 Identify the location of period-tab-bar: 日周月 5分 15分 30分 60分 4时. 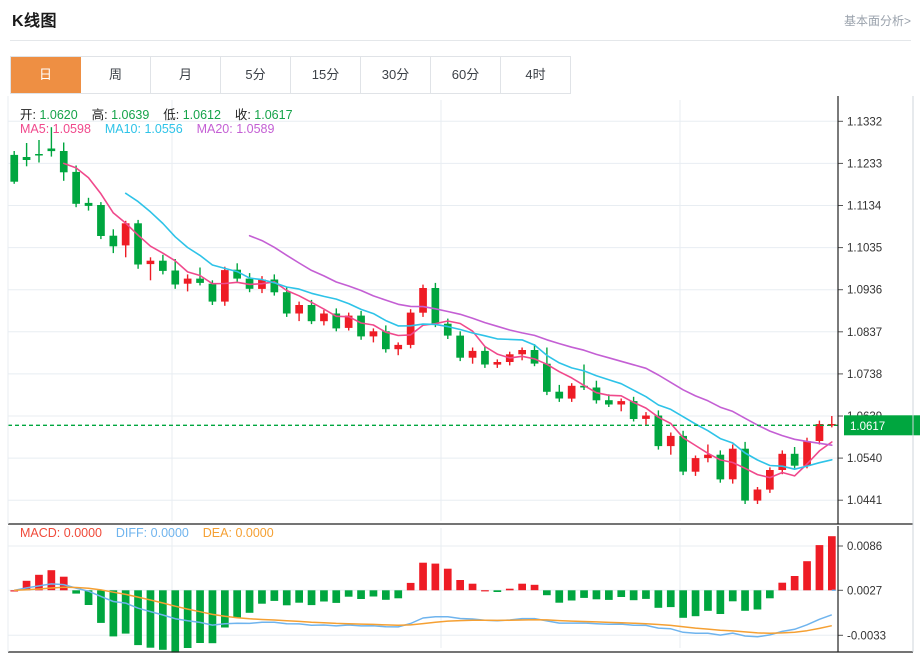
(290, 75).